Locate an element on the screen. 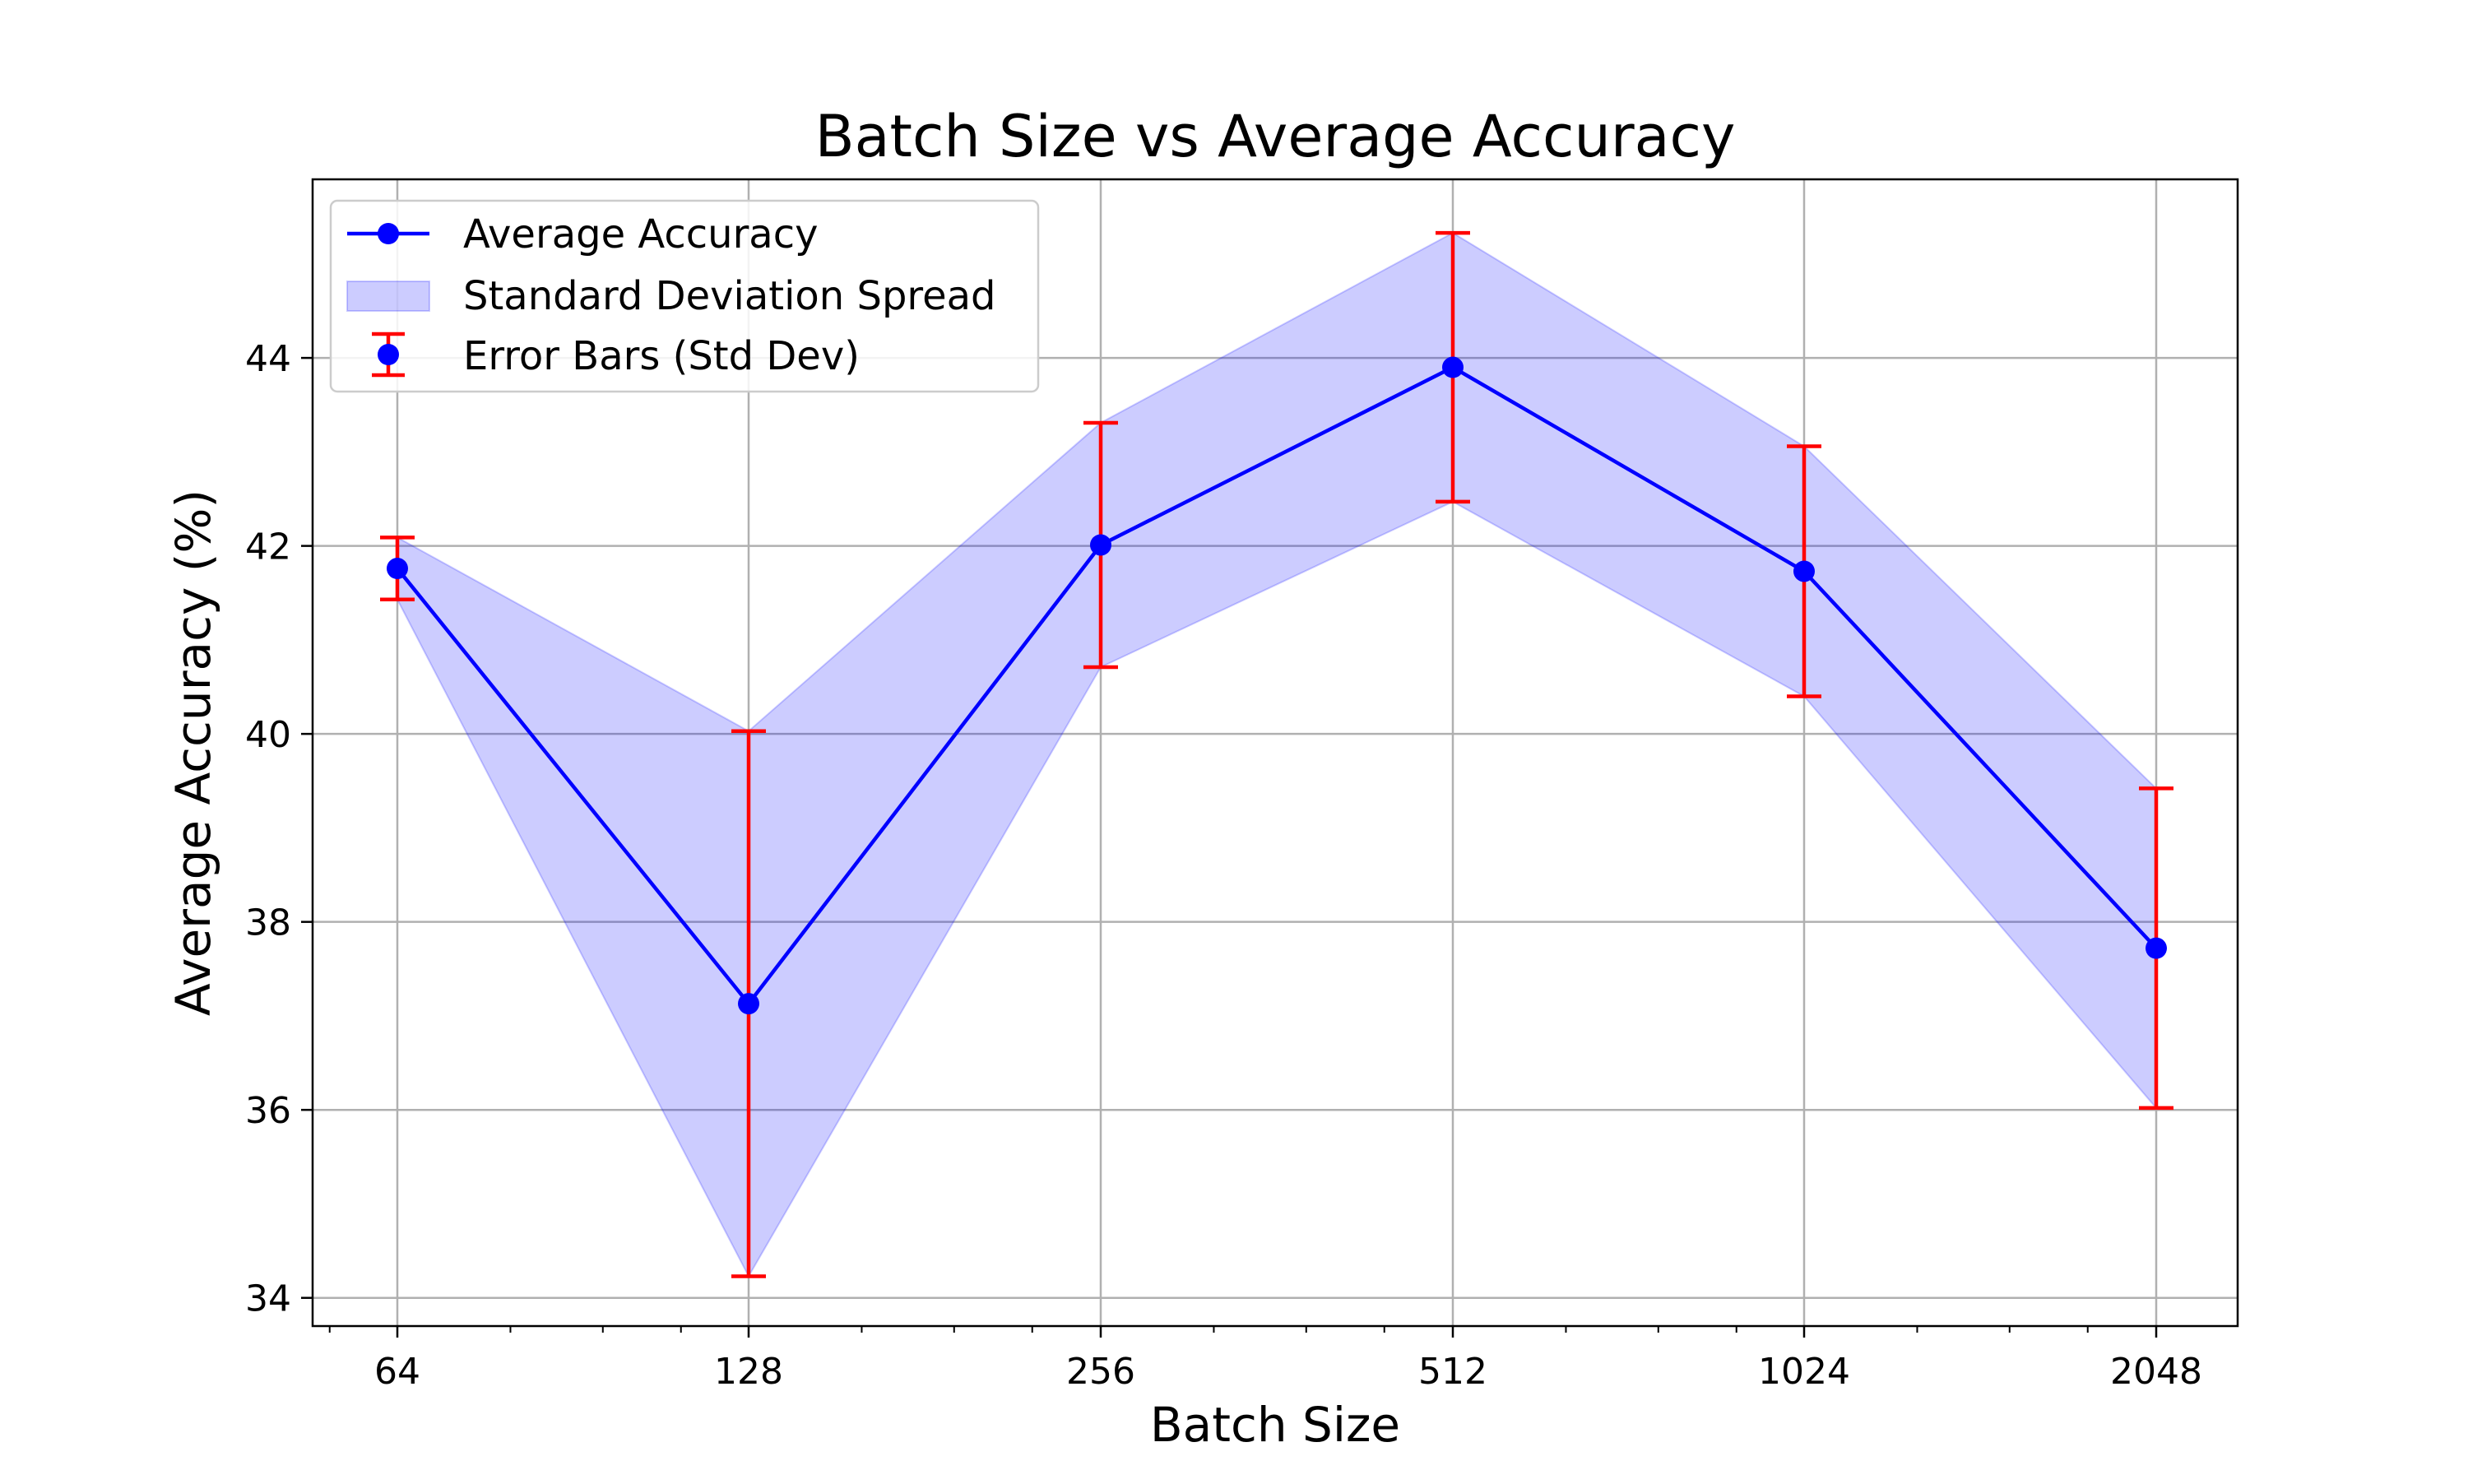  y-tick-label-34: 34 is located at coordinates (268, 1299).